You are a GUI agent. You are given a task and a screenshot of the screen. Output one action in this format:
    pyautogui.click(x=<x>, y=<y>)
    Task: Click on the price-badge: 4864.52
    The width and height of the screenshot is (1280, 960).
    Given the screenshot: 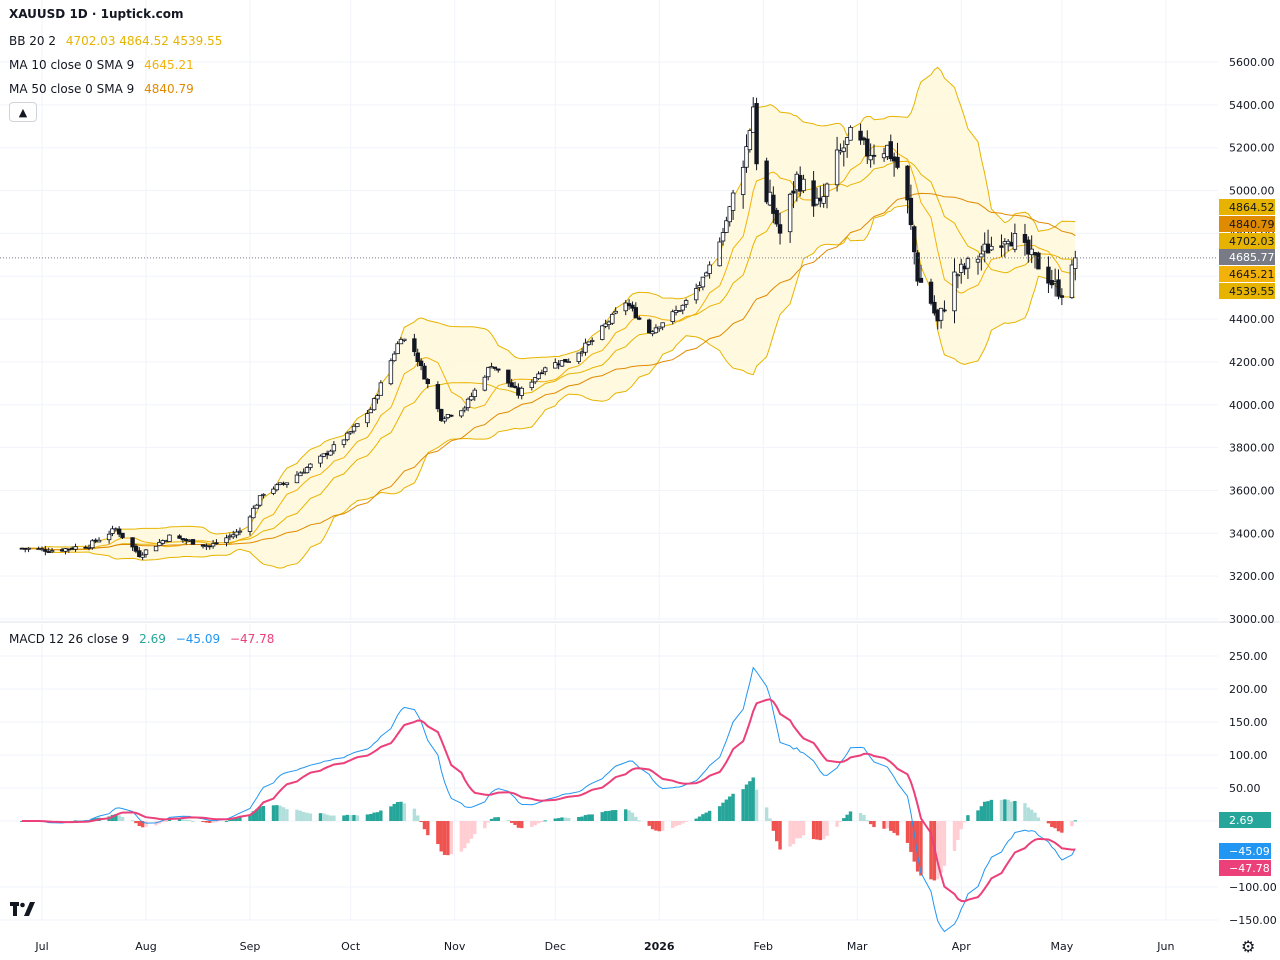 What is the action you would take?
    pyautogui.click(x=1247, y=207)
    